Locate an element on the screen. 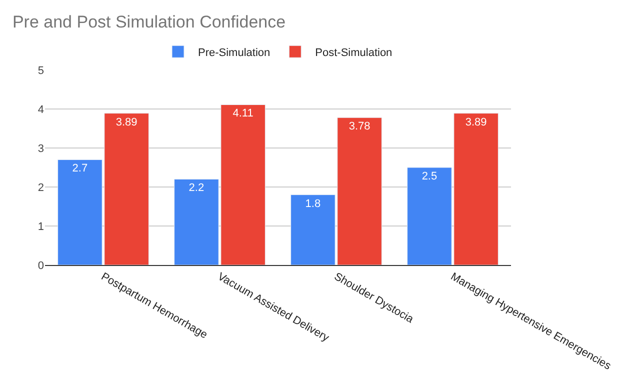 Image resolution: width=624 pixels, height=385 pixels. data-label: 2.7 is located at coordinates (80, 168).